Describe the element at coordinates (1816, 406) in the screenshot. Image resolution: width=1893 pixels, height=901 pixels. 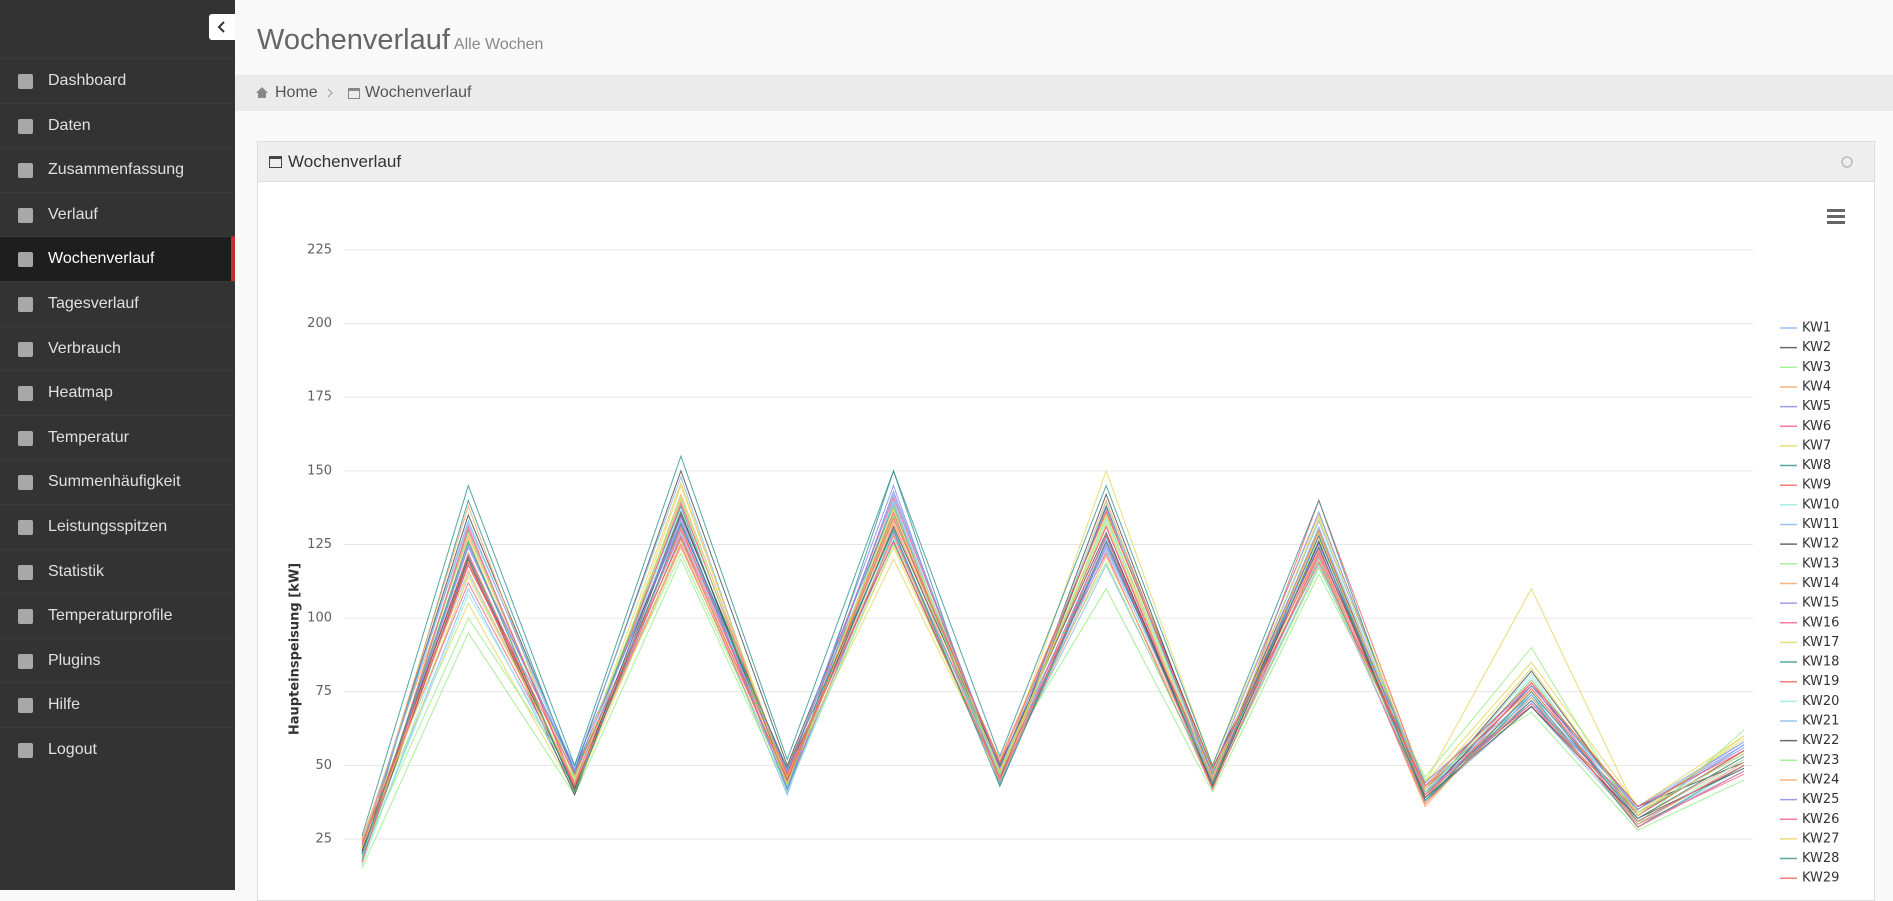
I see `legend-label: KW5` at that location.